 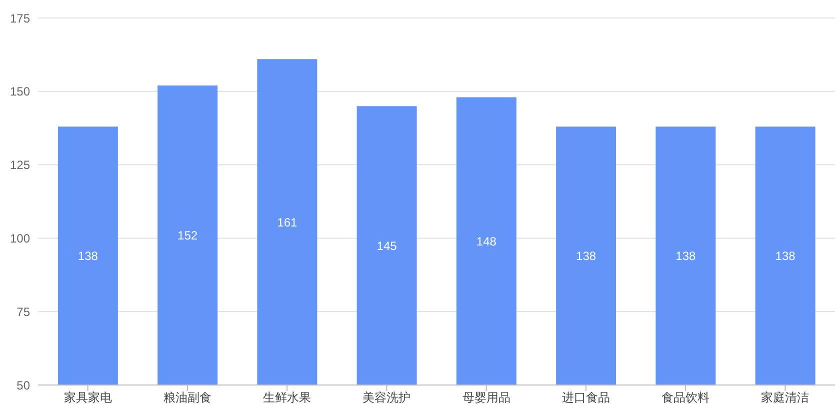 What do you see at coordinates (386, 397) in the screenshot?
I see `x-tick-label: 美容洗护` at bounding box center [386, 397].